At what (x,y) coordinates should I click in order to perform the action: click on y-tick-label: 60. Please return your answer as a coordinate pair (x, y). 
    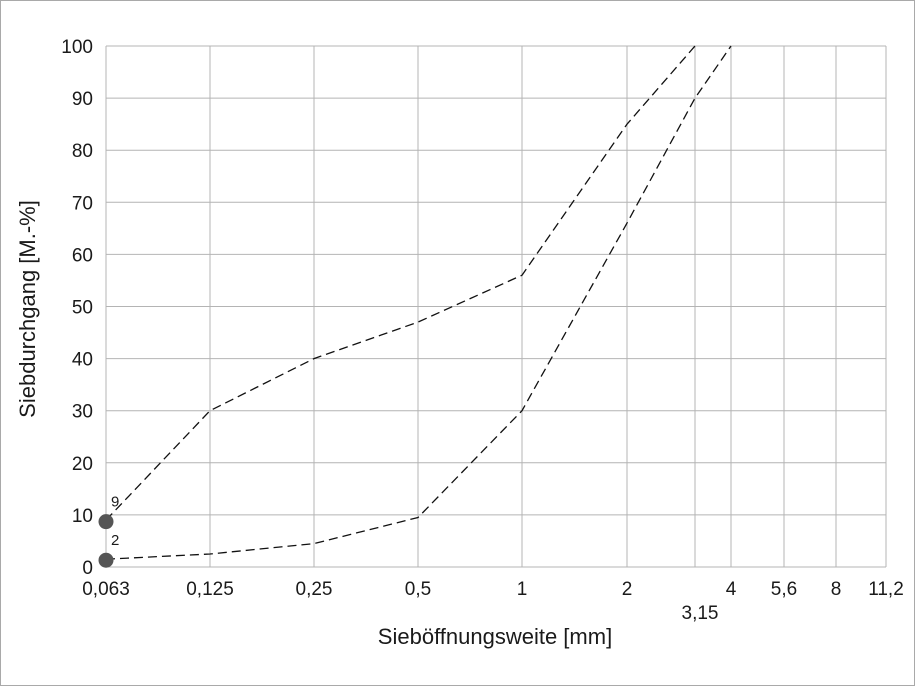
    Looking at the image, I should click on (82, 255).